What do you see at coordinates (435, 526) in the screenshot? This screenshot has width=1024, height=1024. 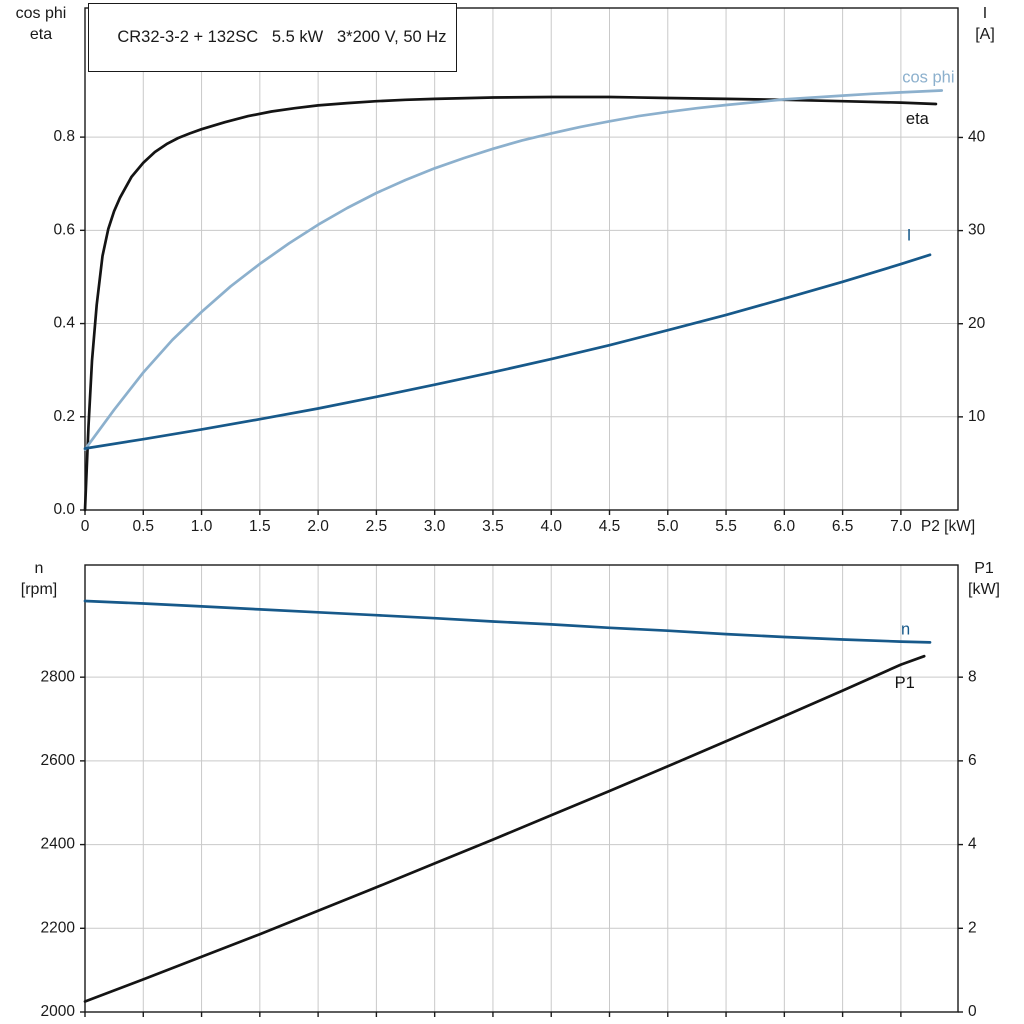 I see `x-tick-label: 3.0` at bounding box center [435, 526].